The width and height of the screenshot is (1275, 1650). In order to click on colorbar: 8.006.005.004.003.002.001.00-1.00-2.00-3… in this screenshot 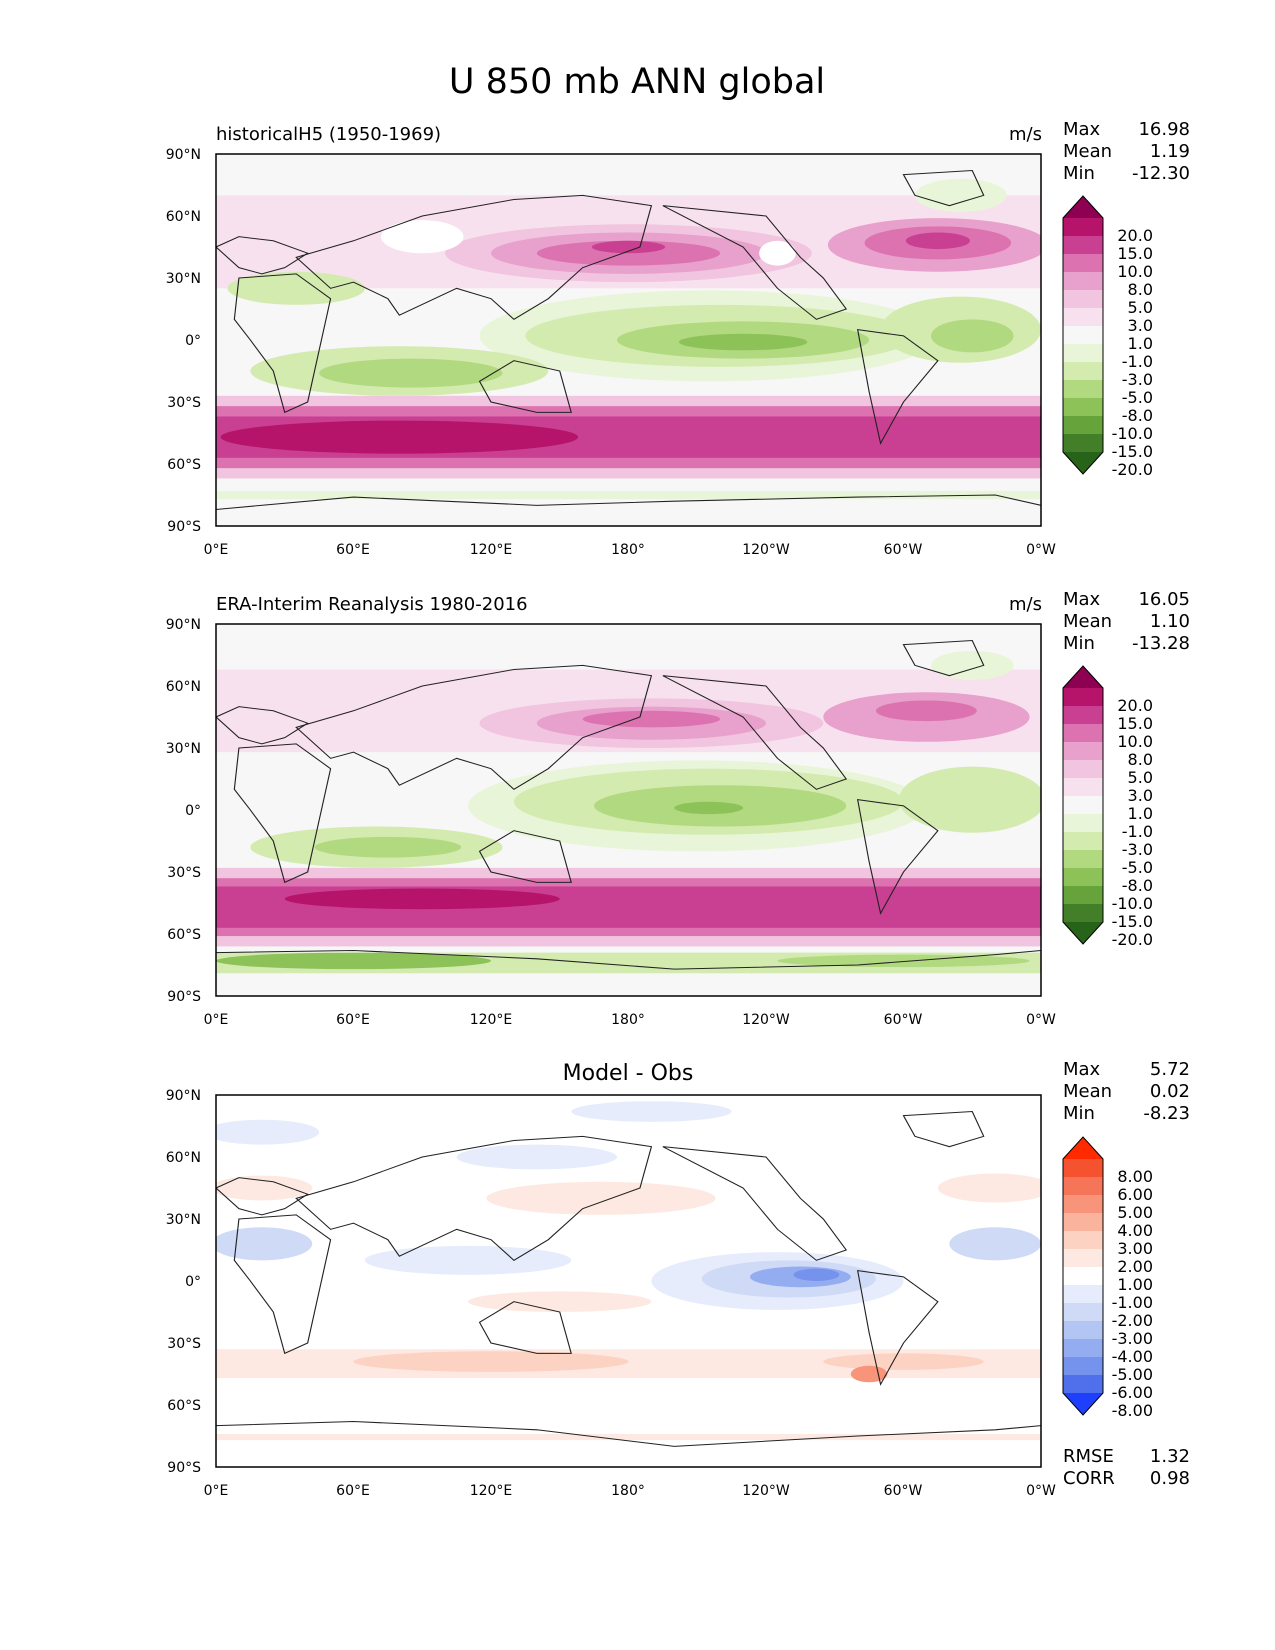, I will do `click(1107, 1278)`.